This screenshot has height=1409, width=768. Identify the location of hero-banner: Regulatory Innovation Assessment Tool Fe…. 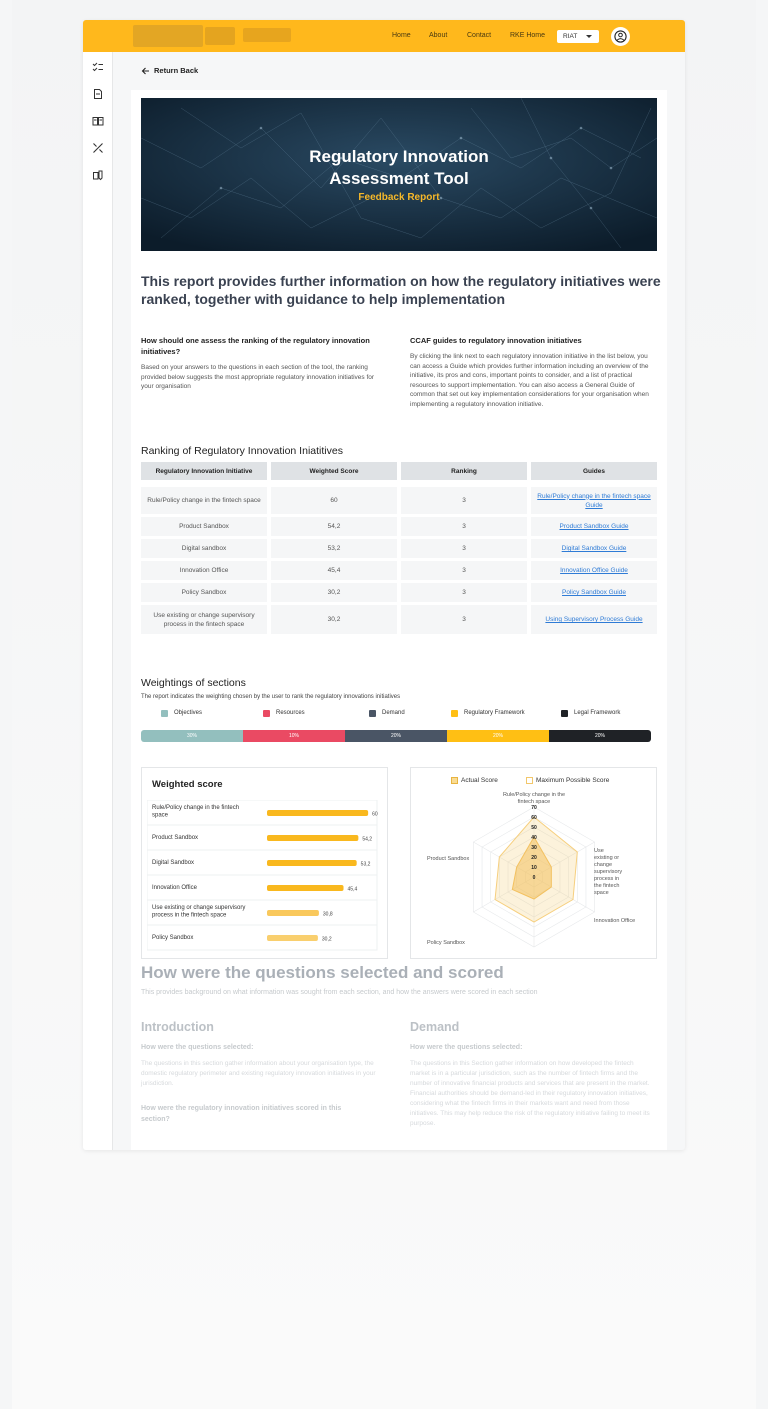
(399, 174).